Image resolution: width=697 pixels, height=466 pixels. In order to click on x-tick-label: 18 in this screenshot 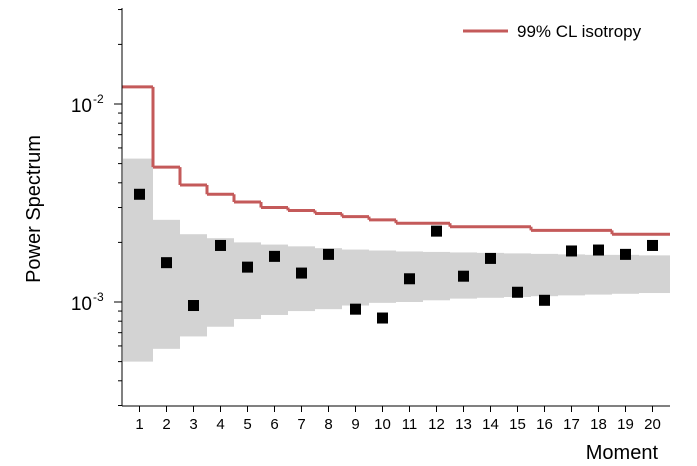, I will do `click(598, 424)`.